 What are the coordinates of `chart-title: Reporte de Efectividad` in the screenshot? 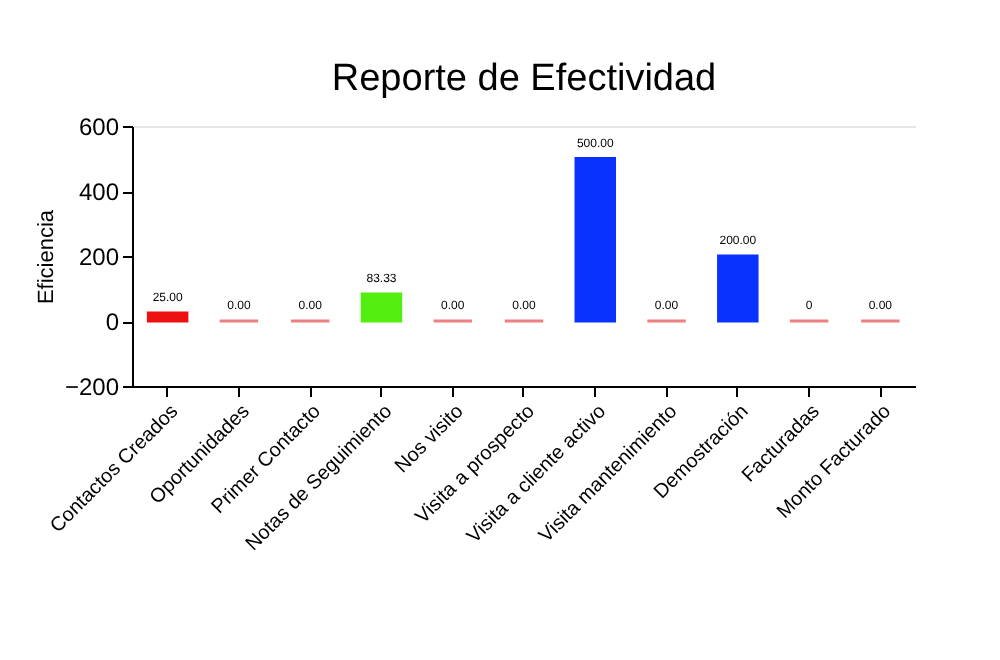 It's located at (524, 79).